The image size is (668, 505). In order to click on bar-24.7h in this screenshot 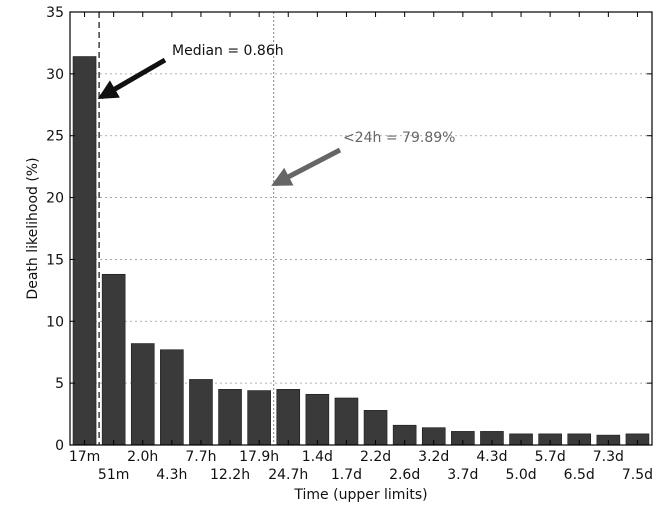, I will do `click(288, 417)`.